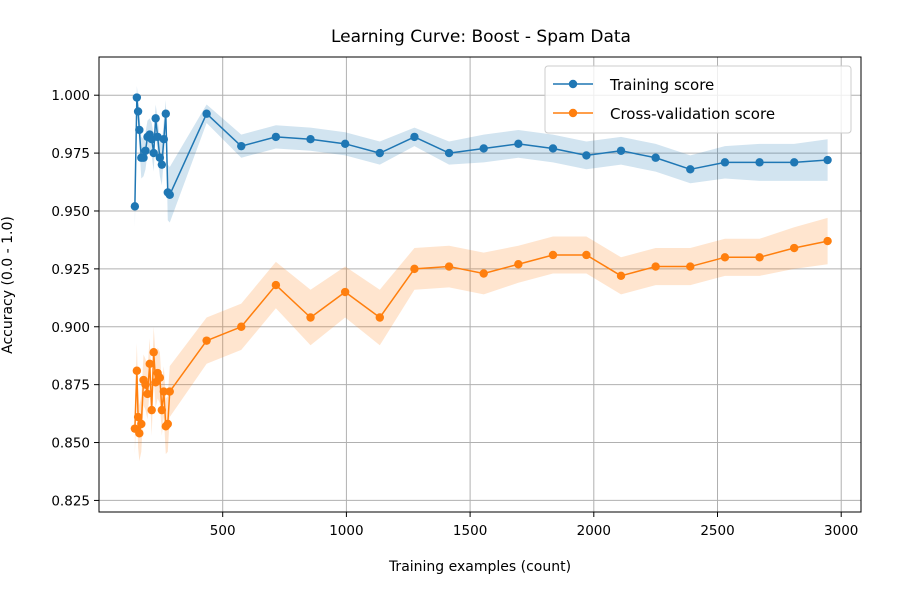 Image resolution: width=900 pixels, height=605 pixels. Describe the element at coordinates (70, 501) in the screenshot. I see `y-tick-label: 0.825` at that location.